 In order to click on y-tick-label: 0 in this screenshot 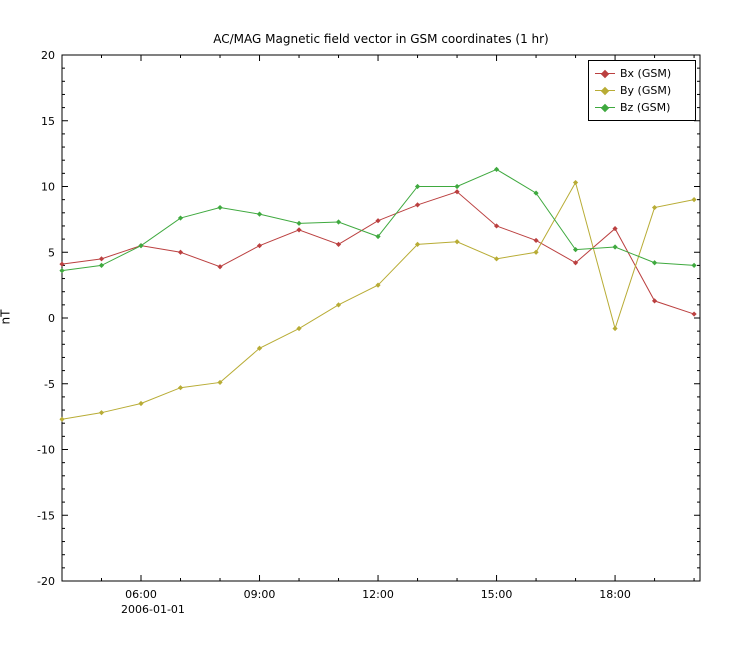, I will do `click(51, 318)`.